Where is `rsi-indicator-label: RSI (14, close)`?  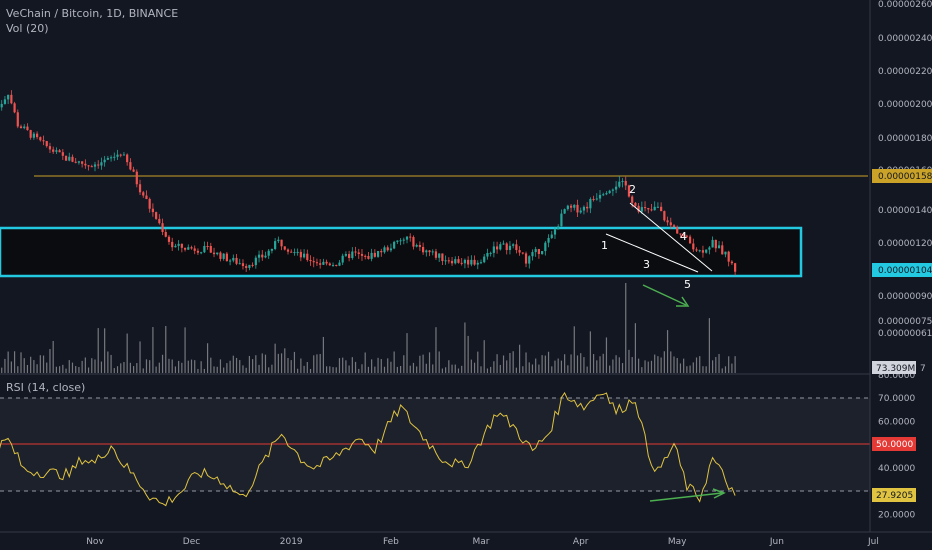 rsi-indicator-label: RSI (14, close) is located at coordinates (46, 387).